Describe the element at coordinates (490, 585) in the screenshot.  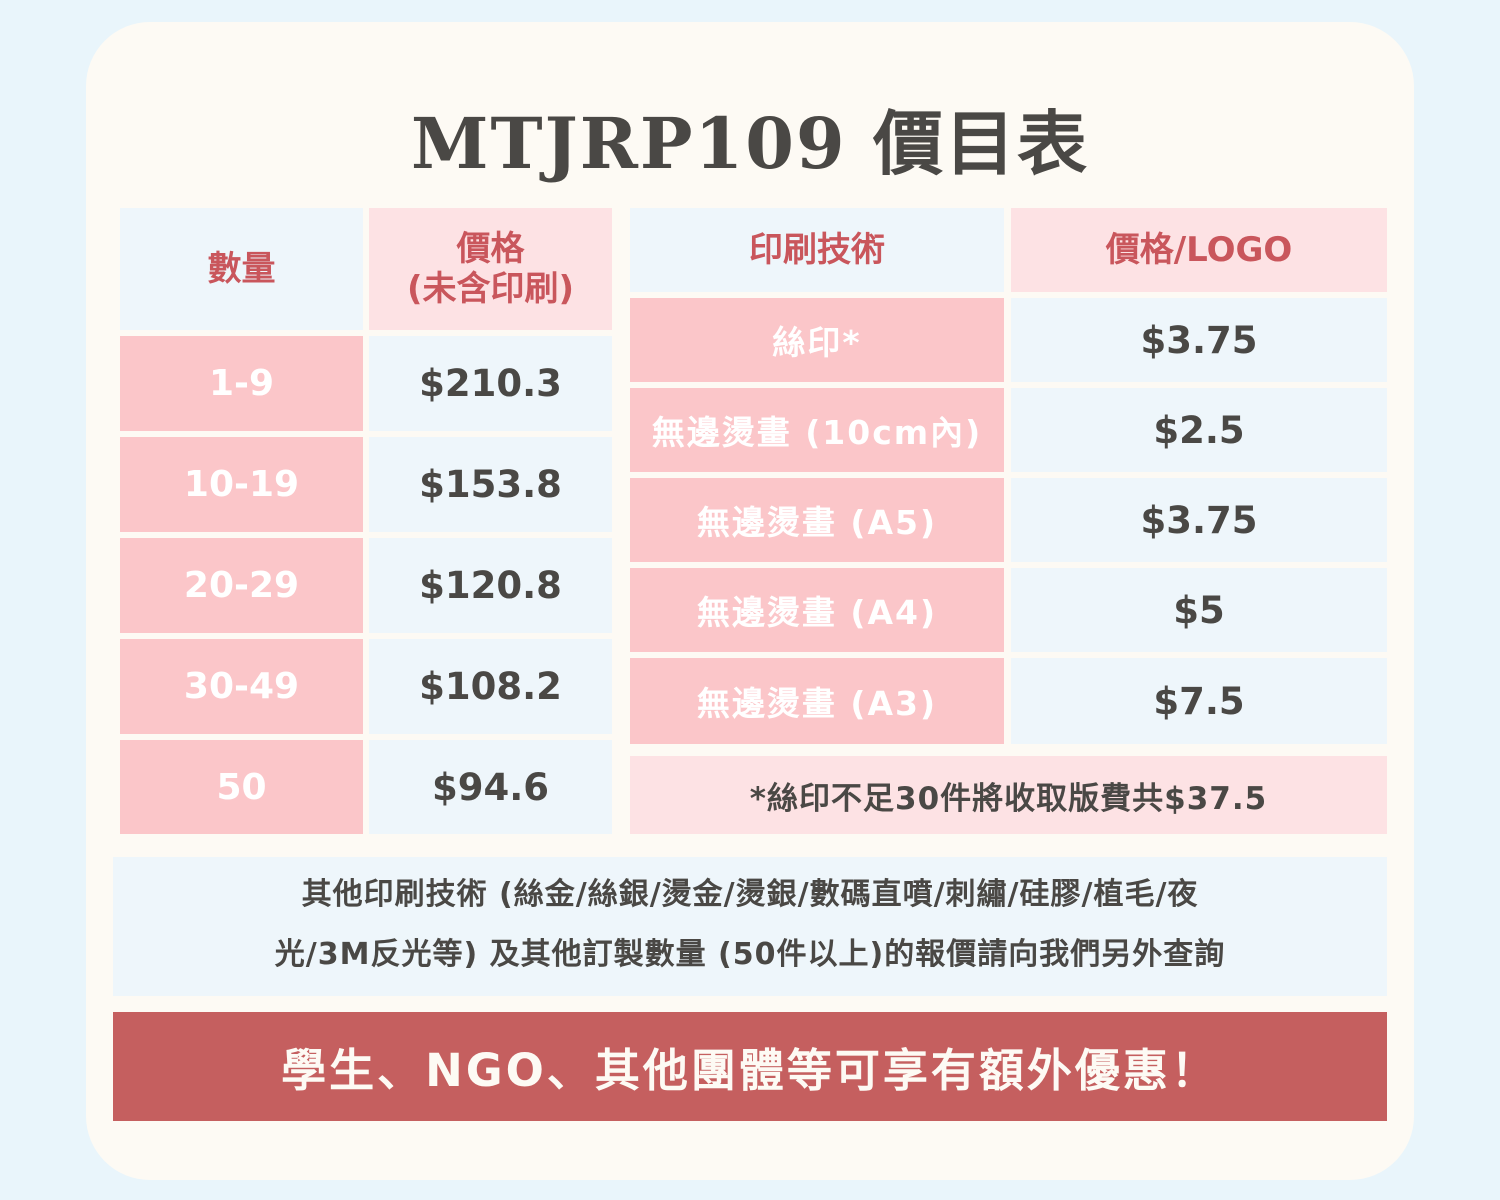
I see `price-cell: $120.8` at that location.